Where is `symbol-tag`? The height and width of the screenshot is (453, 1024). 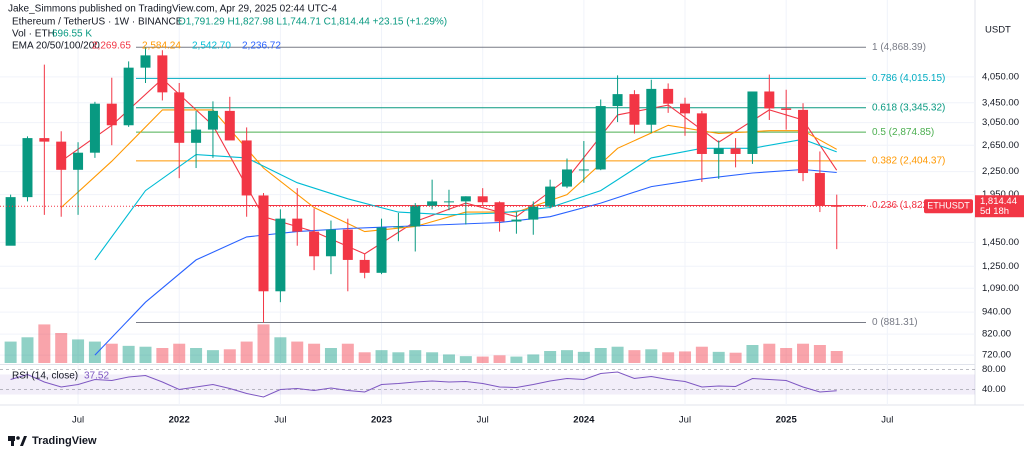 symbol-tag is located at coordinates (948, 206).